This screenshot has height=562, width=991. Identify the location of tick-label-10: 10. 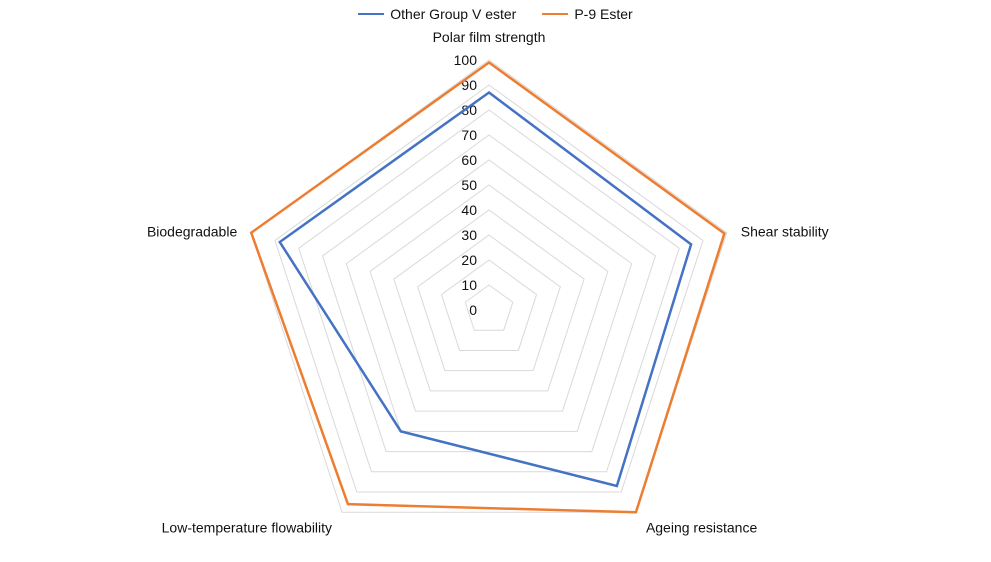
(469, 285).